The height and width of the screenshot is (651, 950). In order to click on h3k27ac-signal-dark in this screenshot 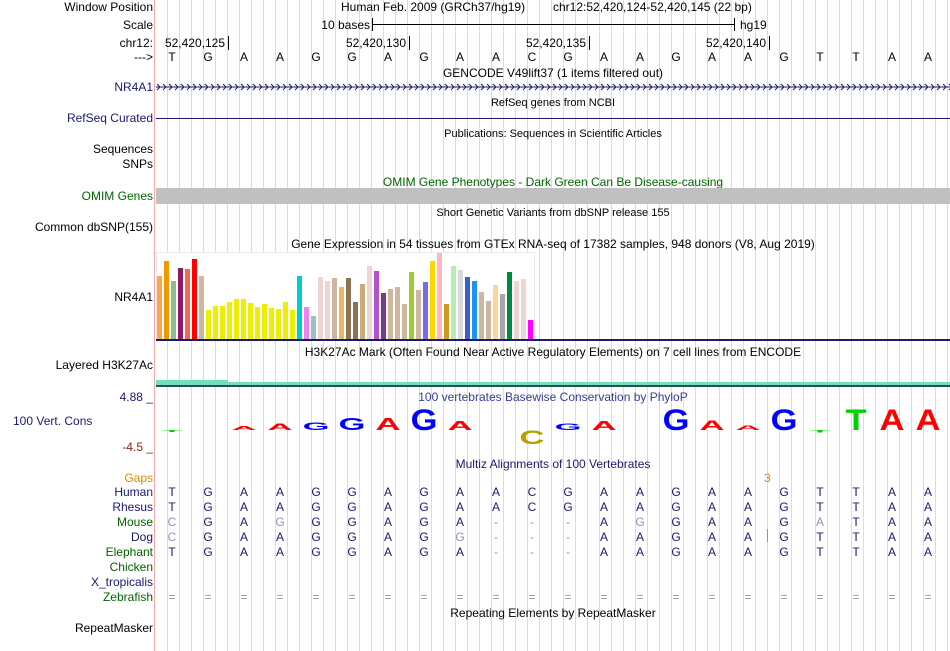, I will do `click(553, 386)`.